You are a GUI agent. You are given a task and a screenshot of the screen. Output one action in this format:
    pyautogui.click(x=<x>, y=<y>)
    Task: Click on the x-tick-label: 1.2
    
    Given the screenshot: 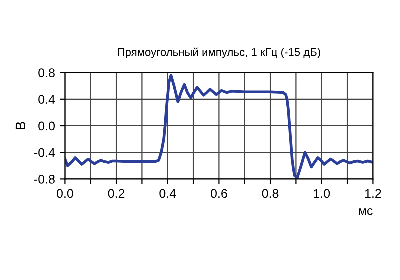 What is the action you would take?
    pyautogui.click(x=373, y=193)
    